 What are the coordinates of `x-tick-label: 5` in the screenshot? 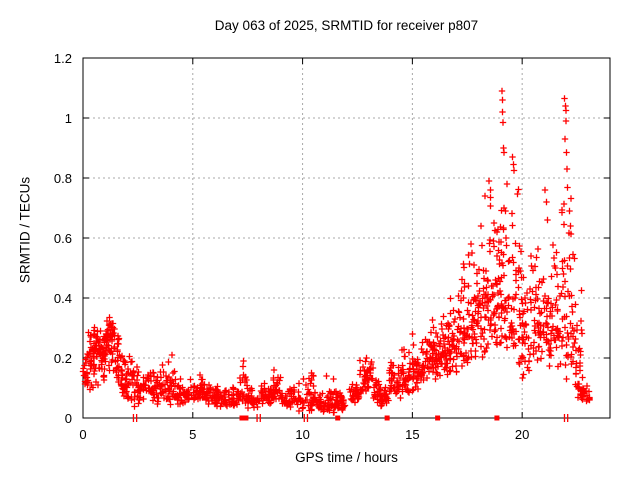 It's located at (193, 434).